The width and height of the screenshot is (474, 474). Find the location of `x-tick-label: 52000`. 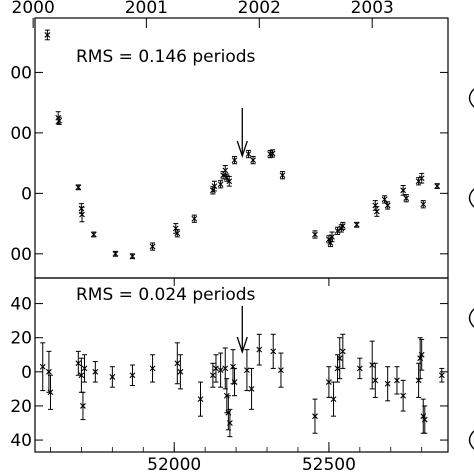

x-tick-label: 52000 is located at coordinates (174, 464).